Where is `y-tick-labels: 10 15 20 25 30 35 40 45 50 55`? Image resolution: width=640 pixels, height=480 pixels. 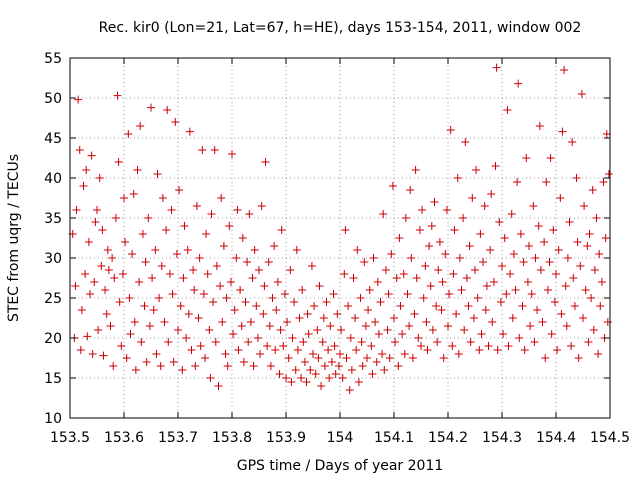 y-tick-labels: 10 15 20 25 30 35 40 45 50 55 is located at coordinates (53, 239).